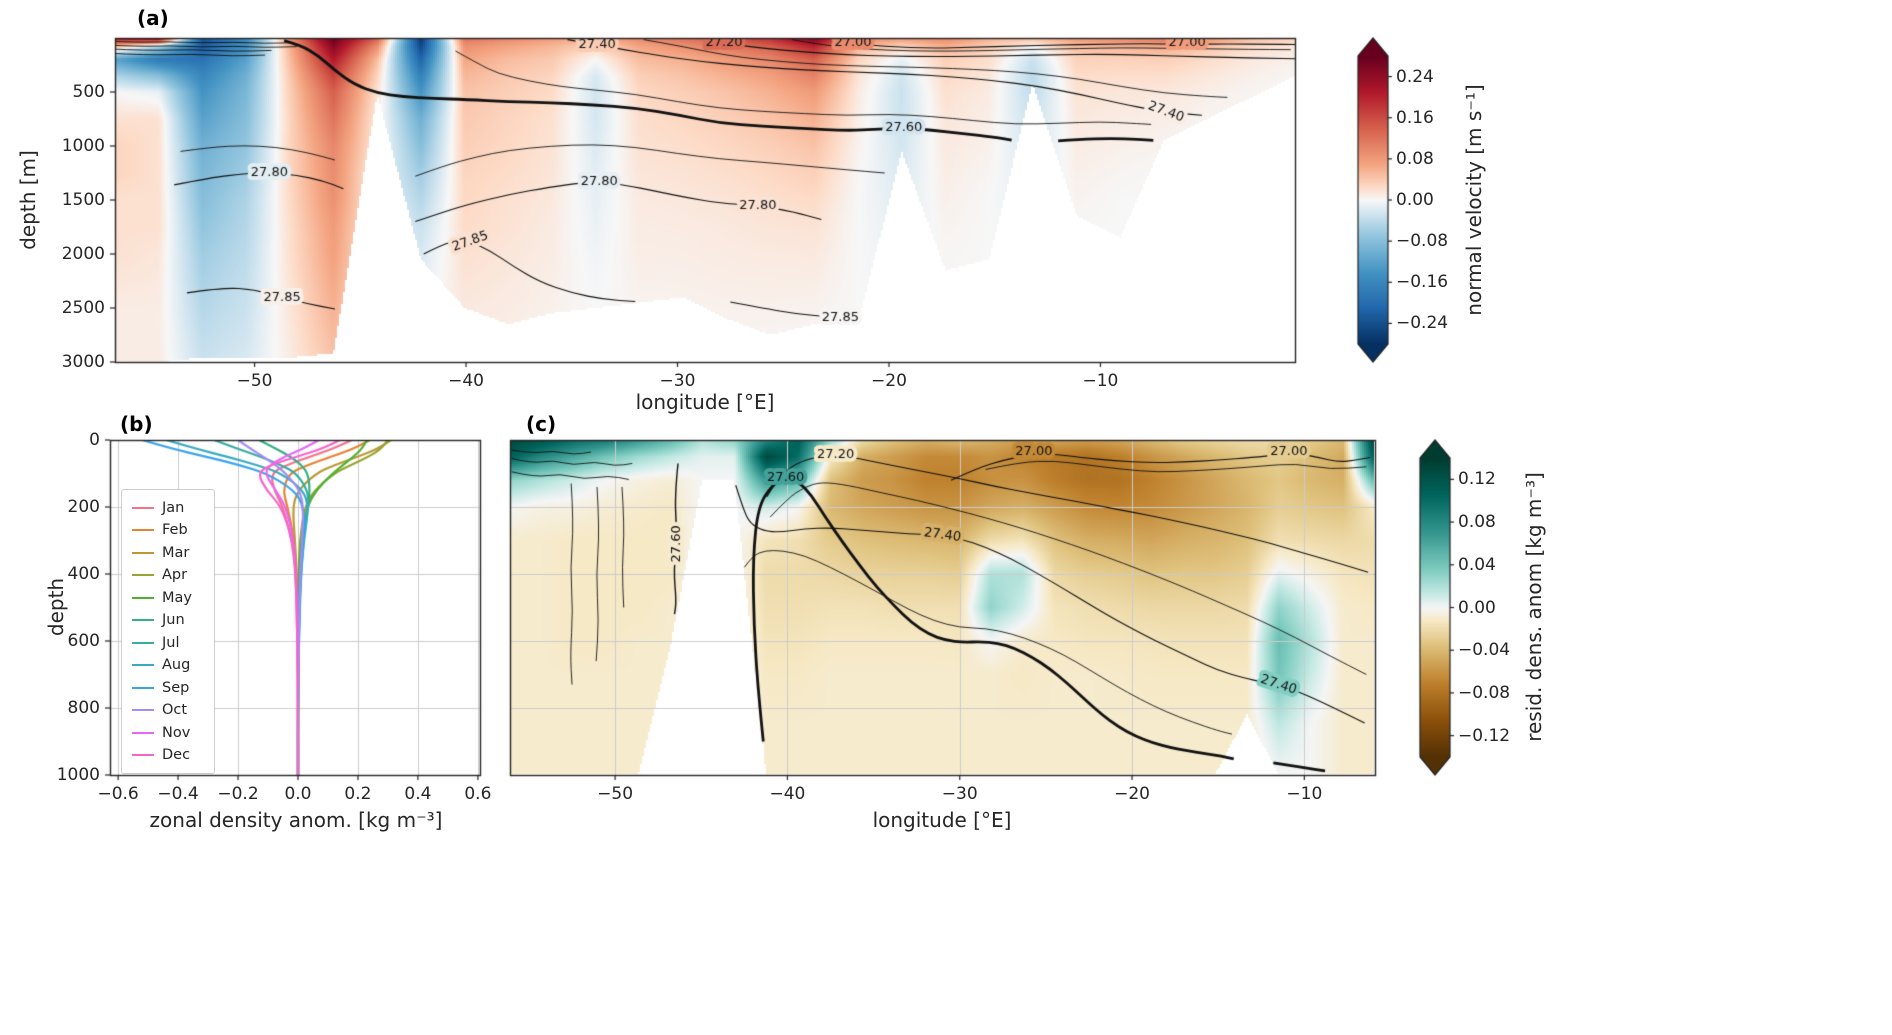  Describe the element at coordinates (787, 794) in the screenshot. I see `panel-c-x-tick-label: −40` at that location.